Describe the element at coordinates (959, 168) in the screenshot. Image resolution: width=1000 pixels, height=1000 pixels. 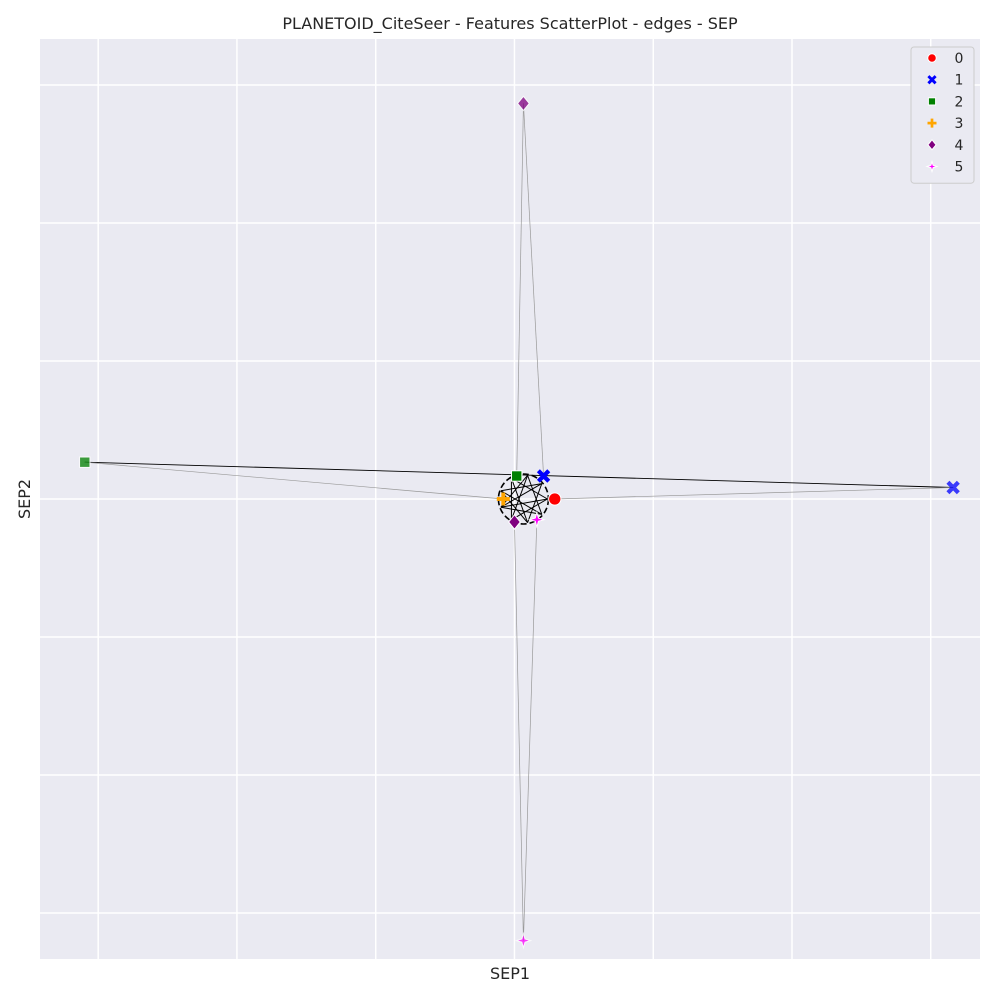
I see `legend-label-5: 5` at that location.